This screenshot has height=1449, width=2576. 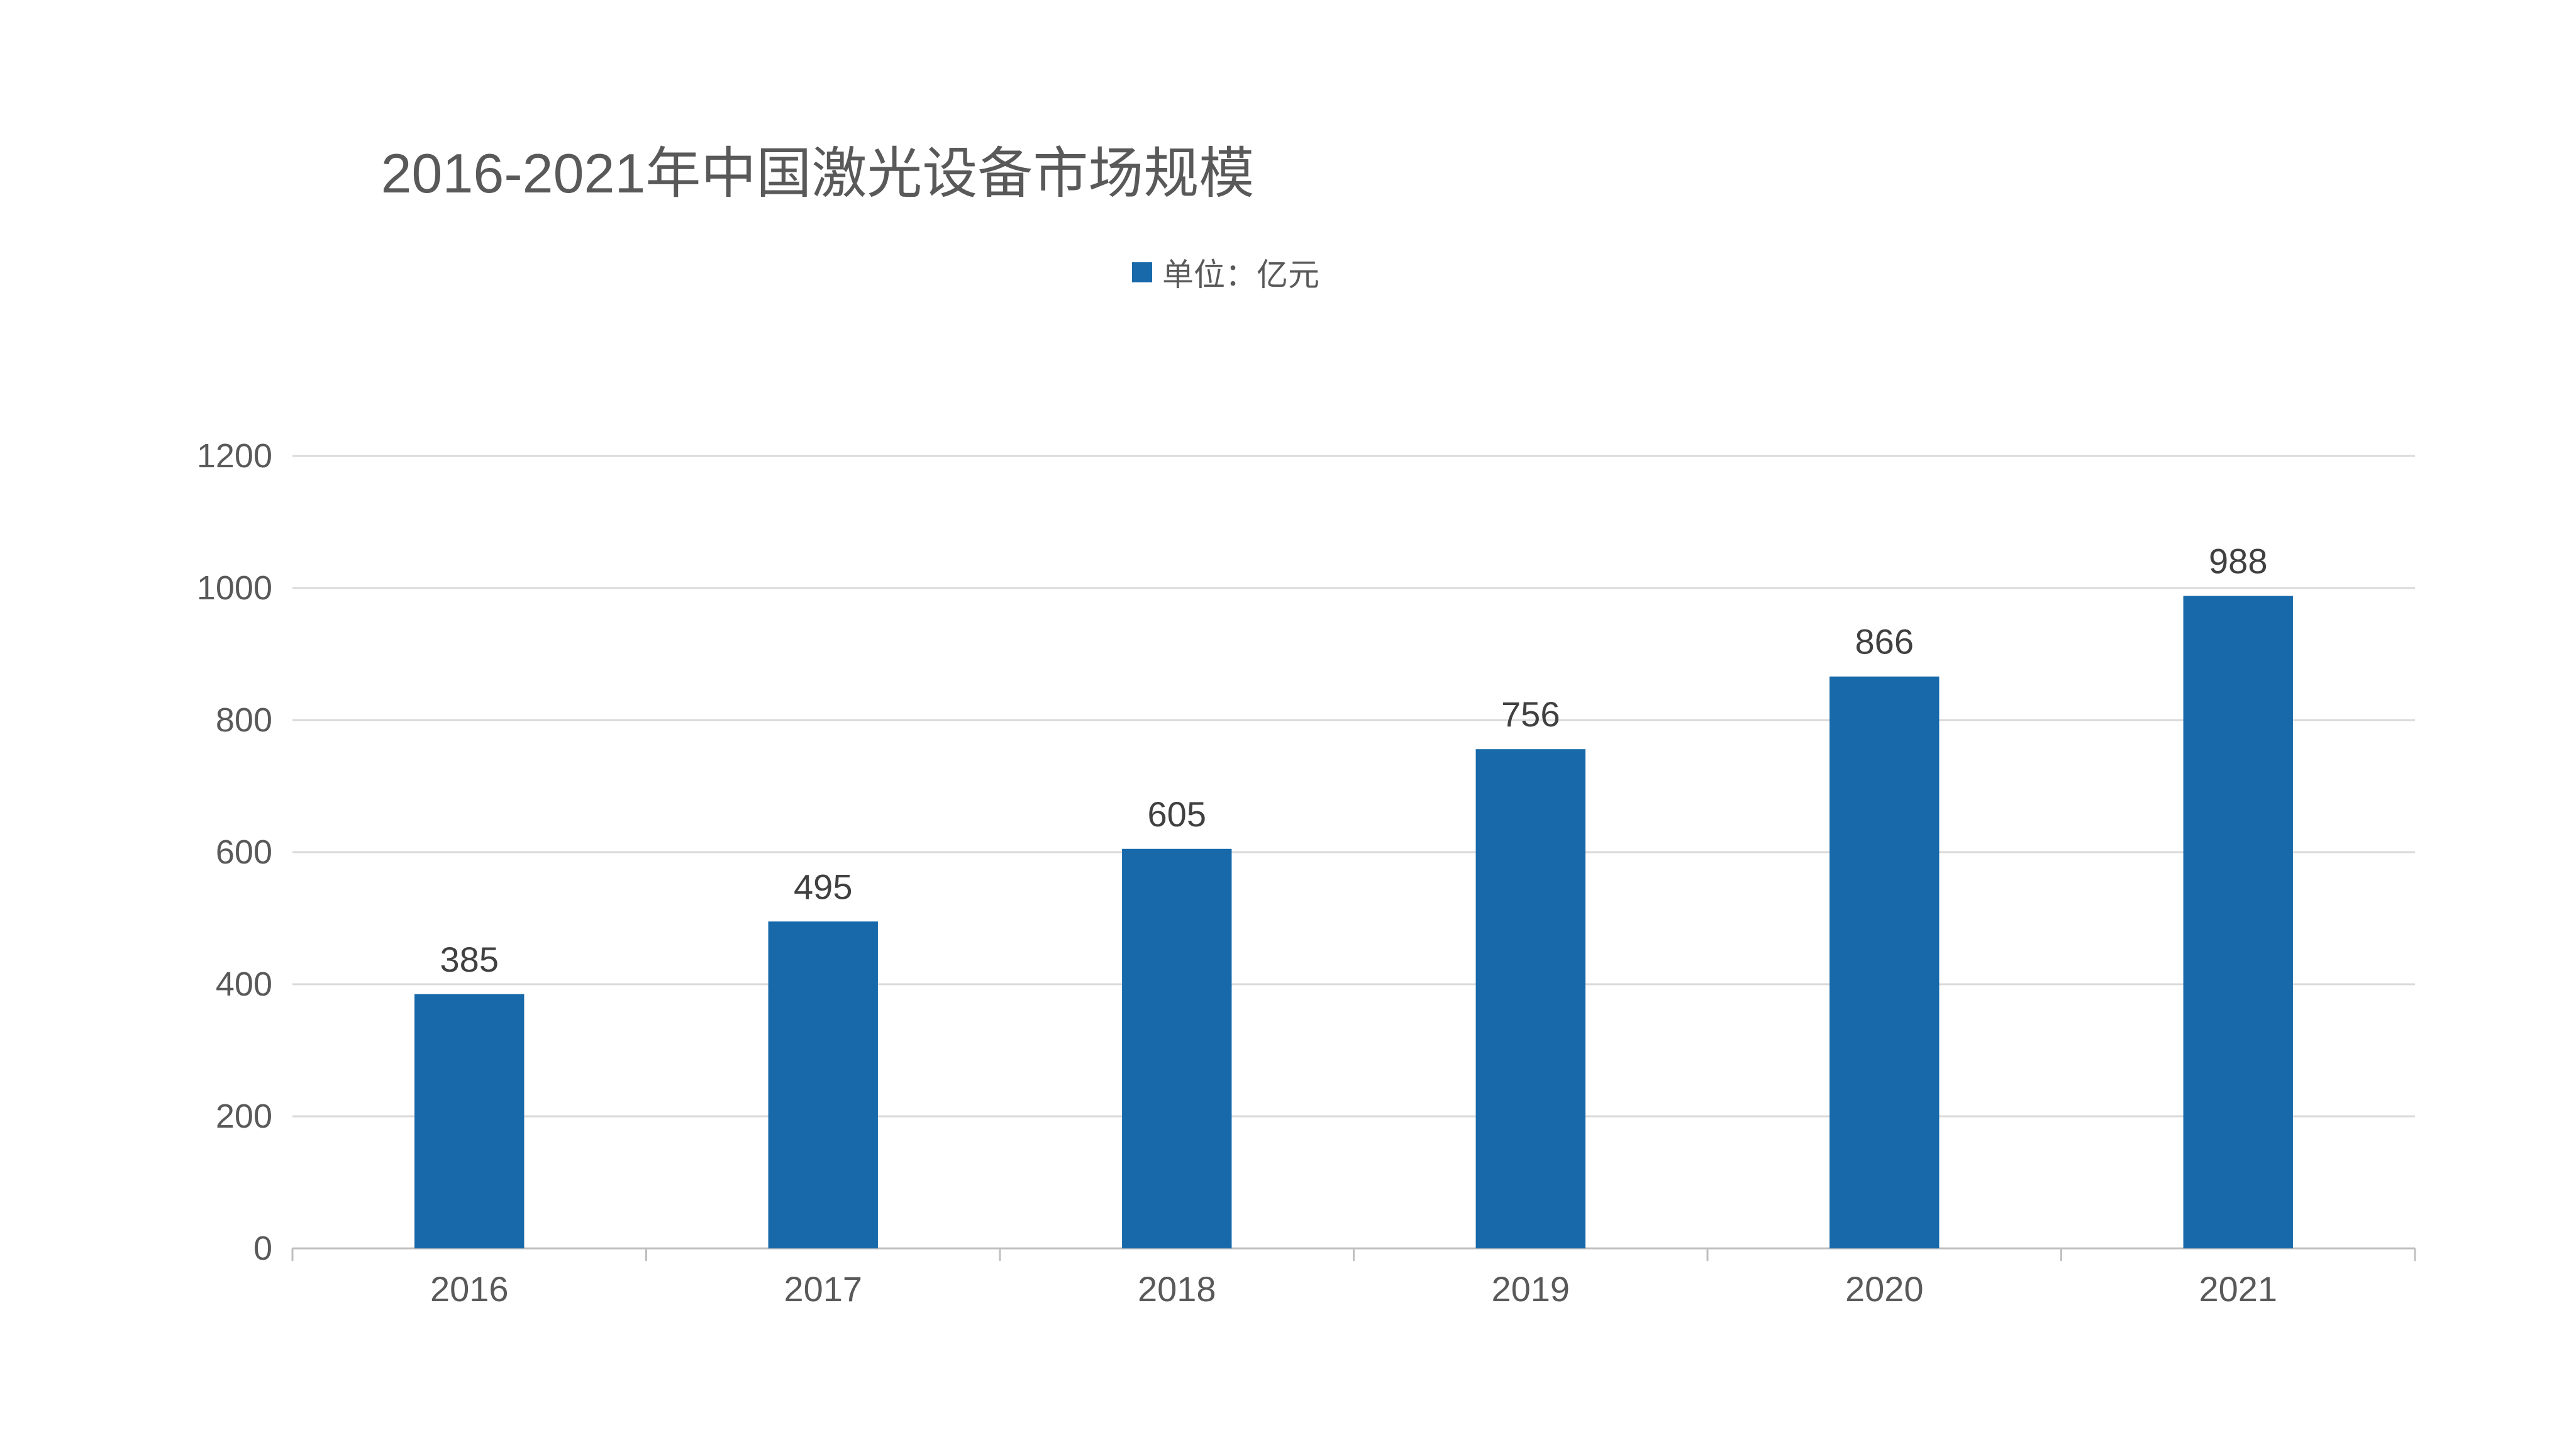 I want to click on x-tick-label: 2017, so click(x=823, y=1289).